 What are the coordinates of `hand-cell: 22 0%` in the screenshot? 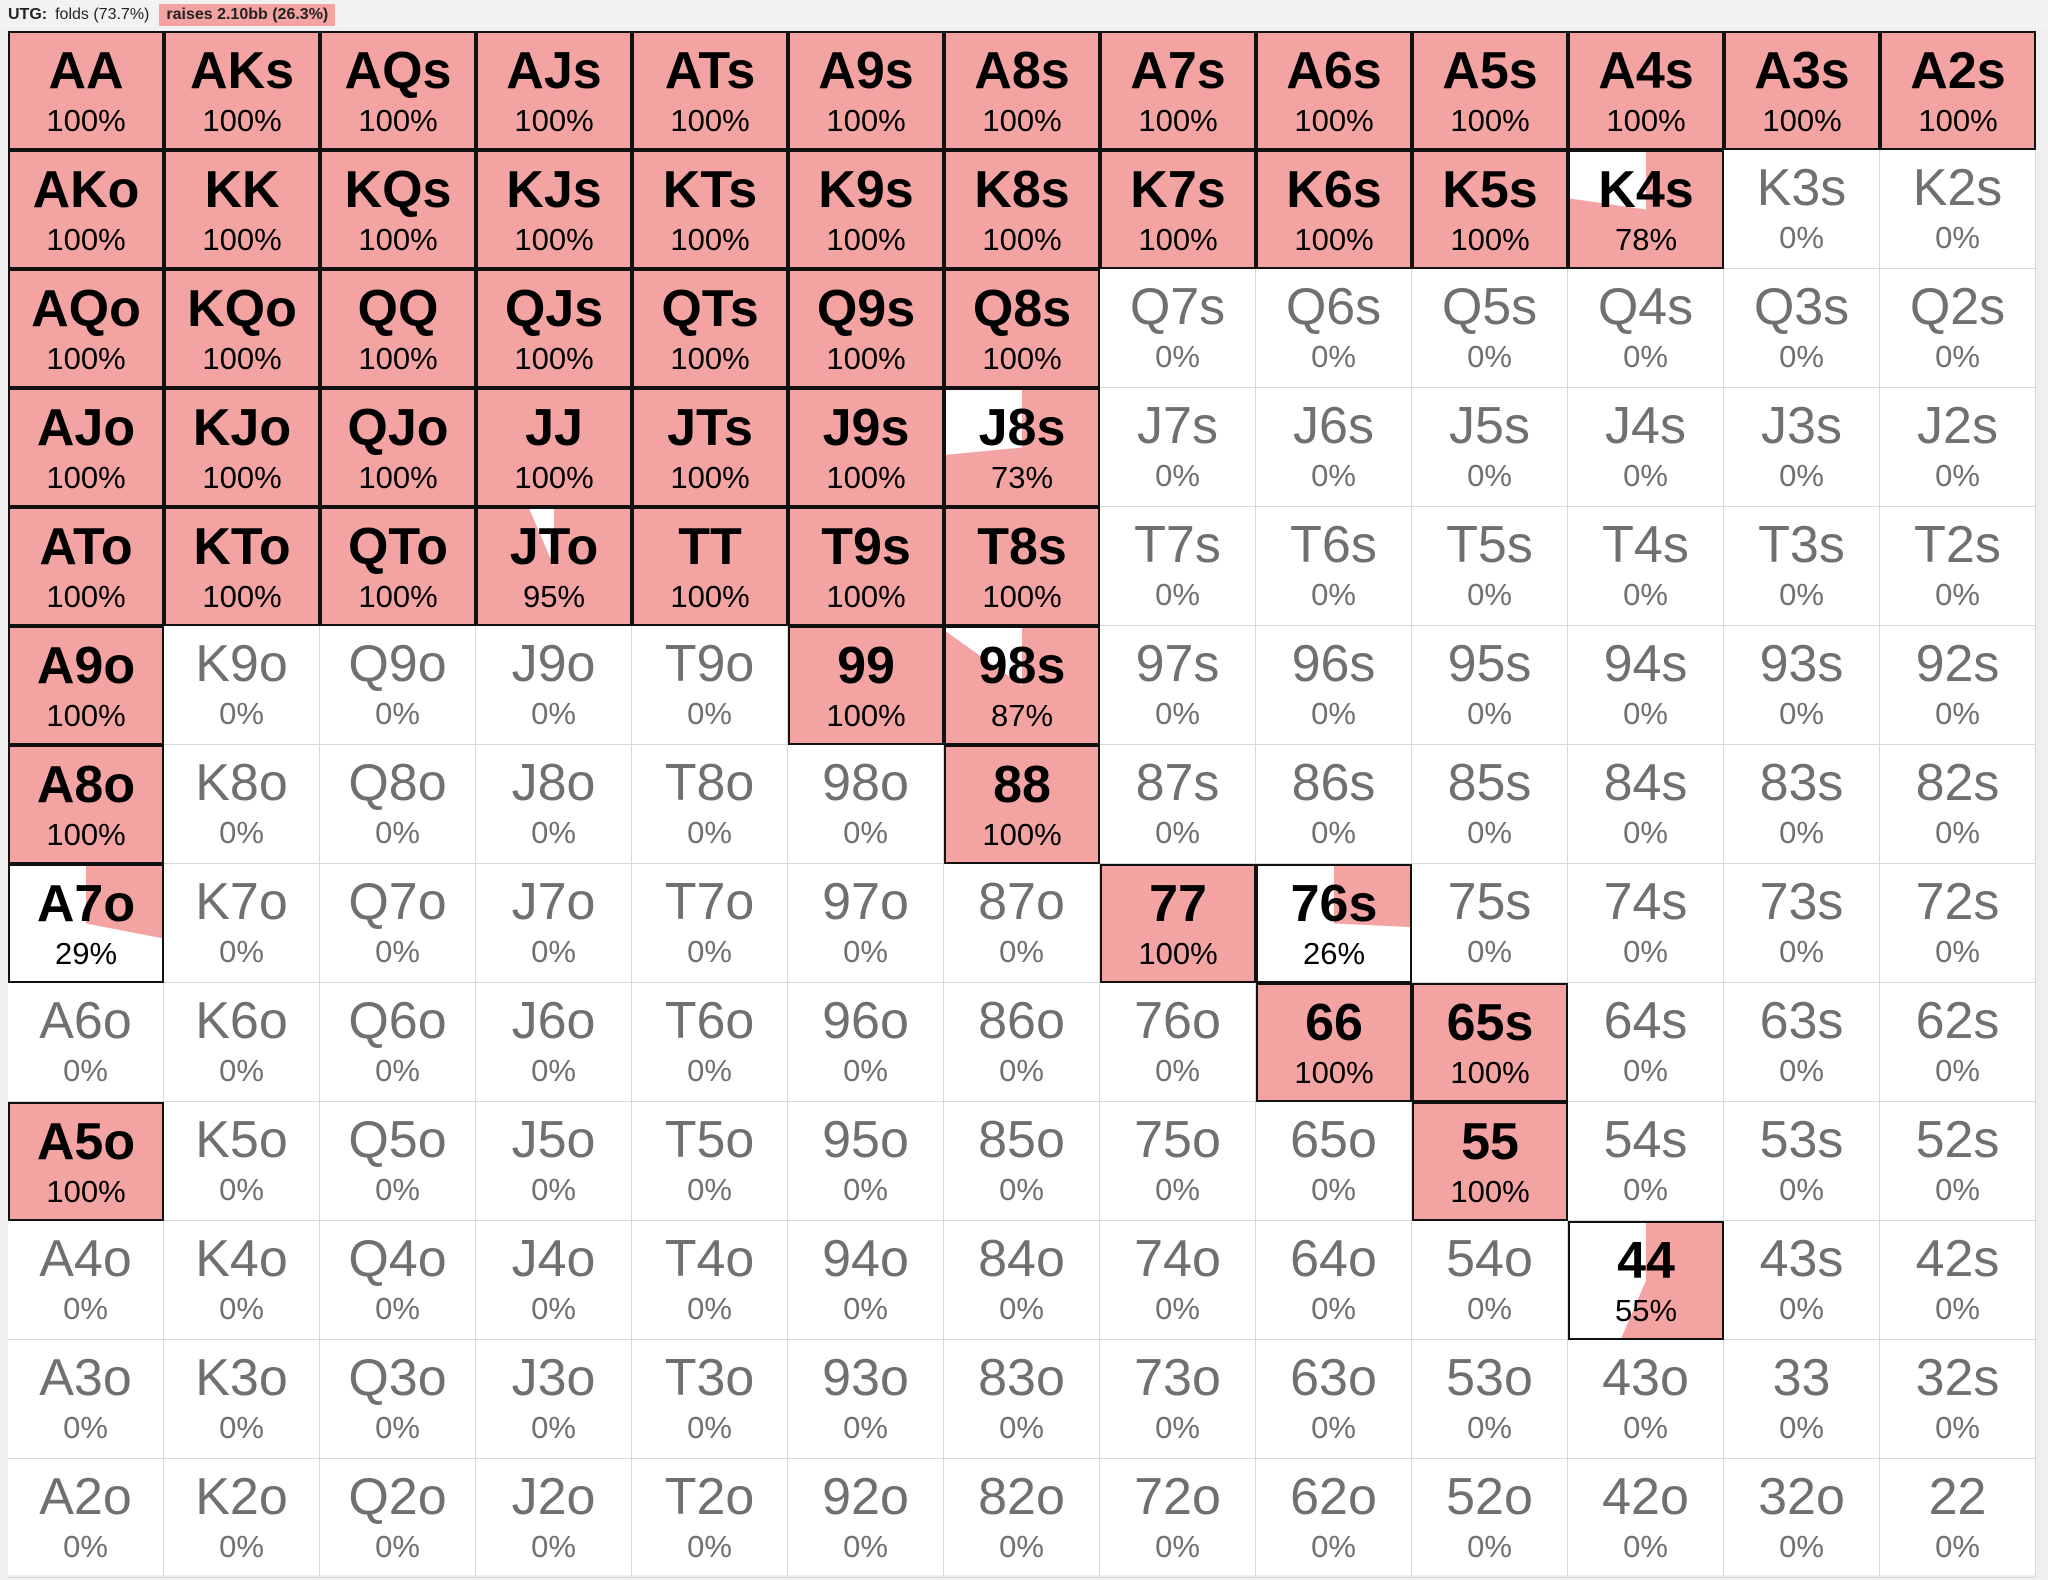 It's located at (1958, 1518).